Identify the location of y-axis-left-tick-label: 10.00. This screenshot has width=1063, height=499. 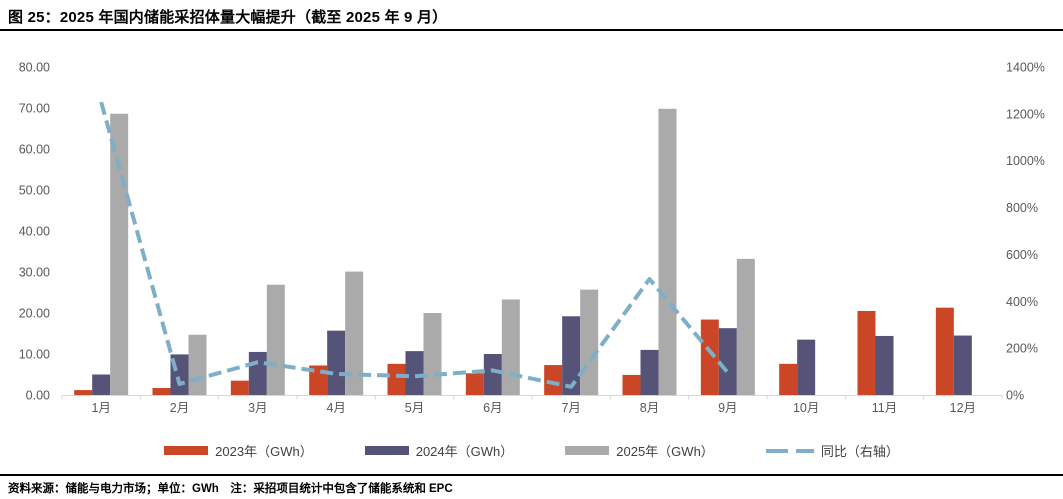
(34, 355).